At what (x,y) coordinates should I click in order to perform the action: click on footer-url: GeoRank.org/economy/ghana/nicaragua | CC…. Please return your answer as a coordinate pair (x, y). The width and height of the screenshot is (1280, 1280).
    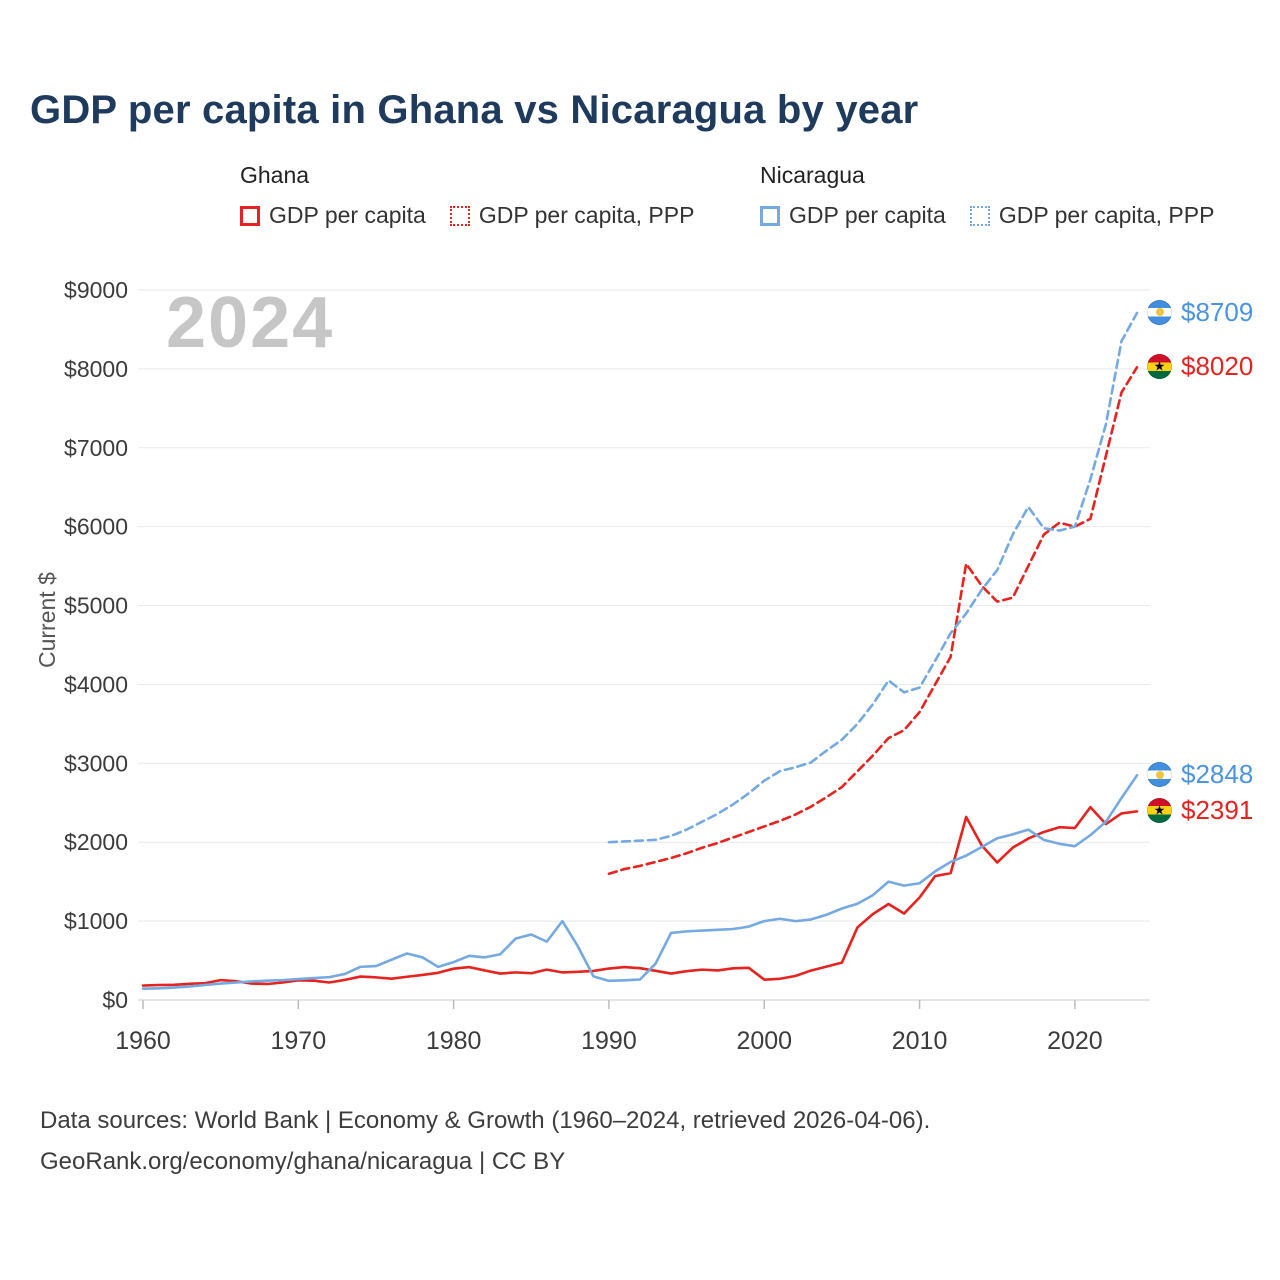
    Looking at the image, I should click on (303, 1162).